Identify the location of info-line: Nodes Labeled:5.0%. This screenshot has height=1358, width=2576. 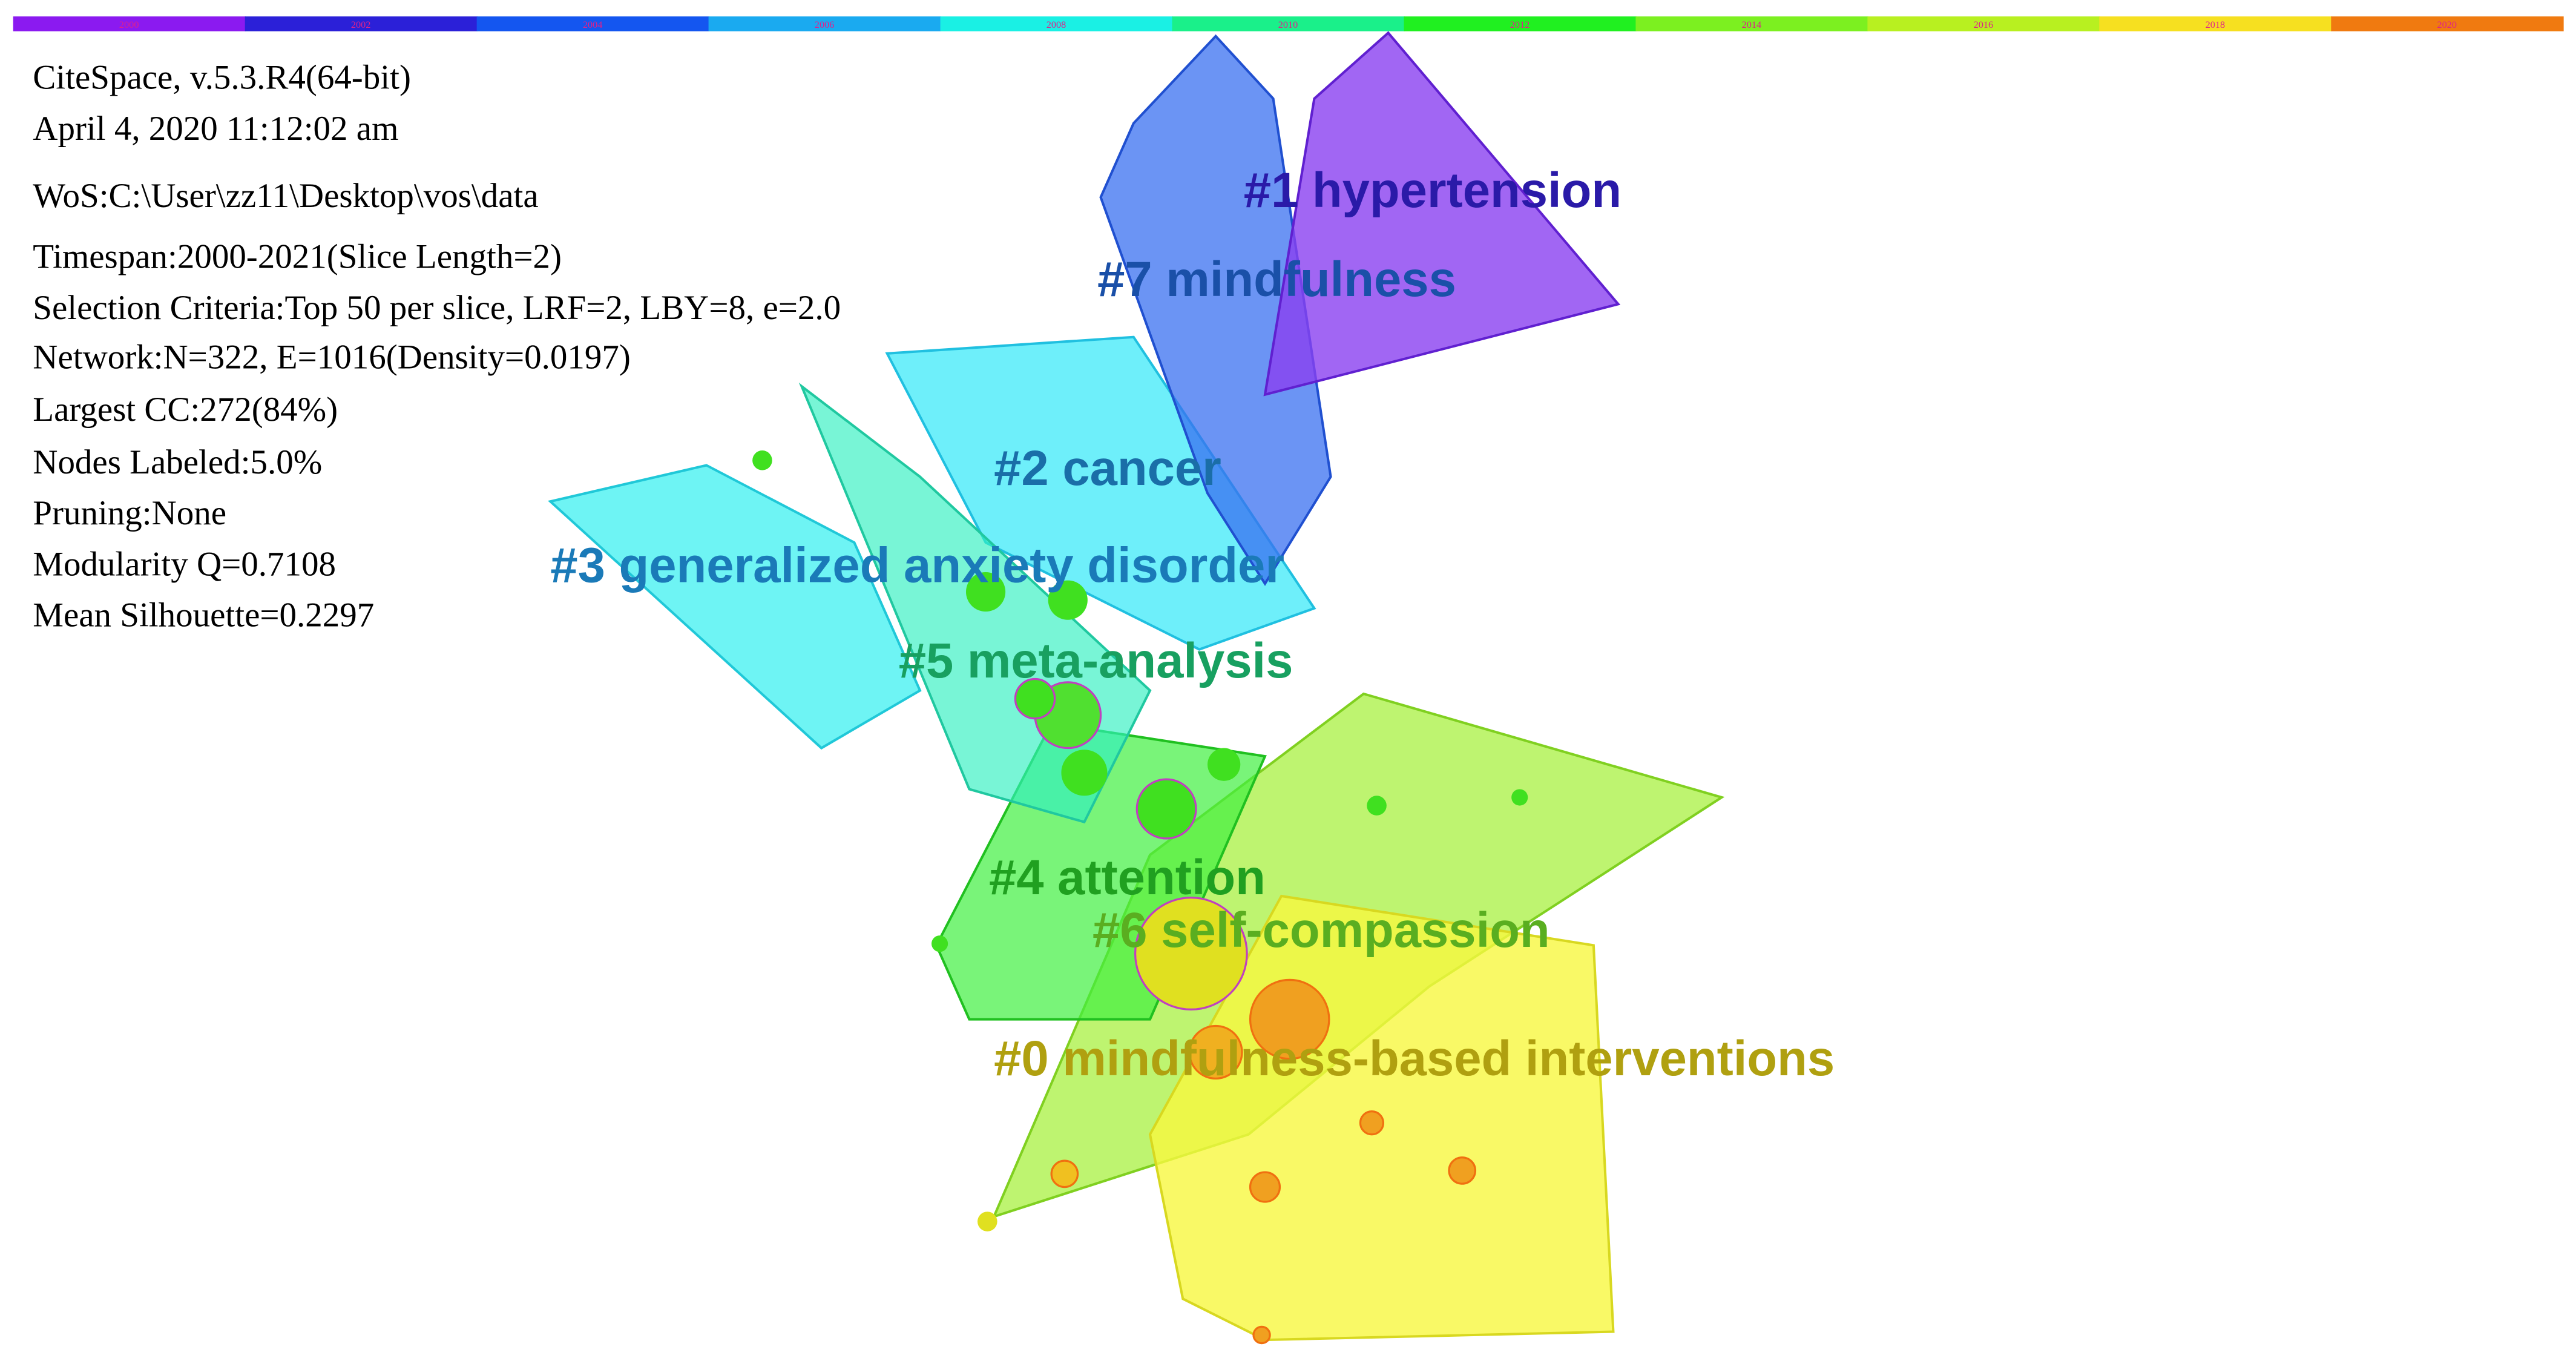
(177, 462).